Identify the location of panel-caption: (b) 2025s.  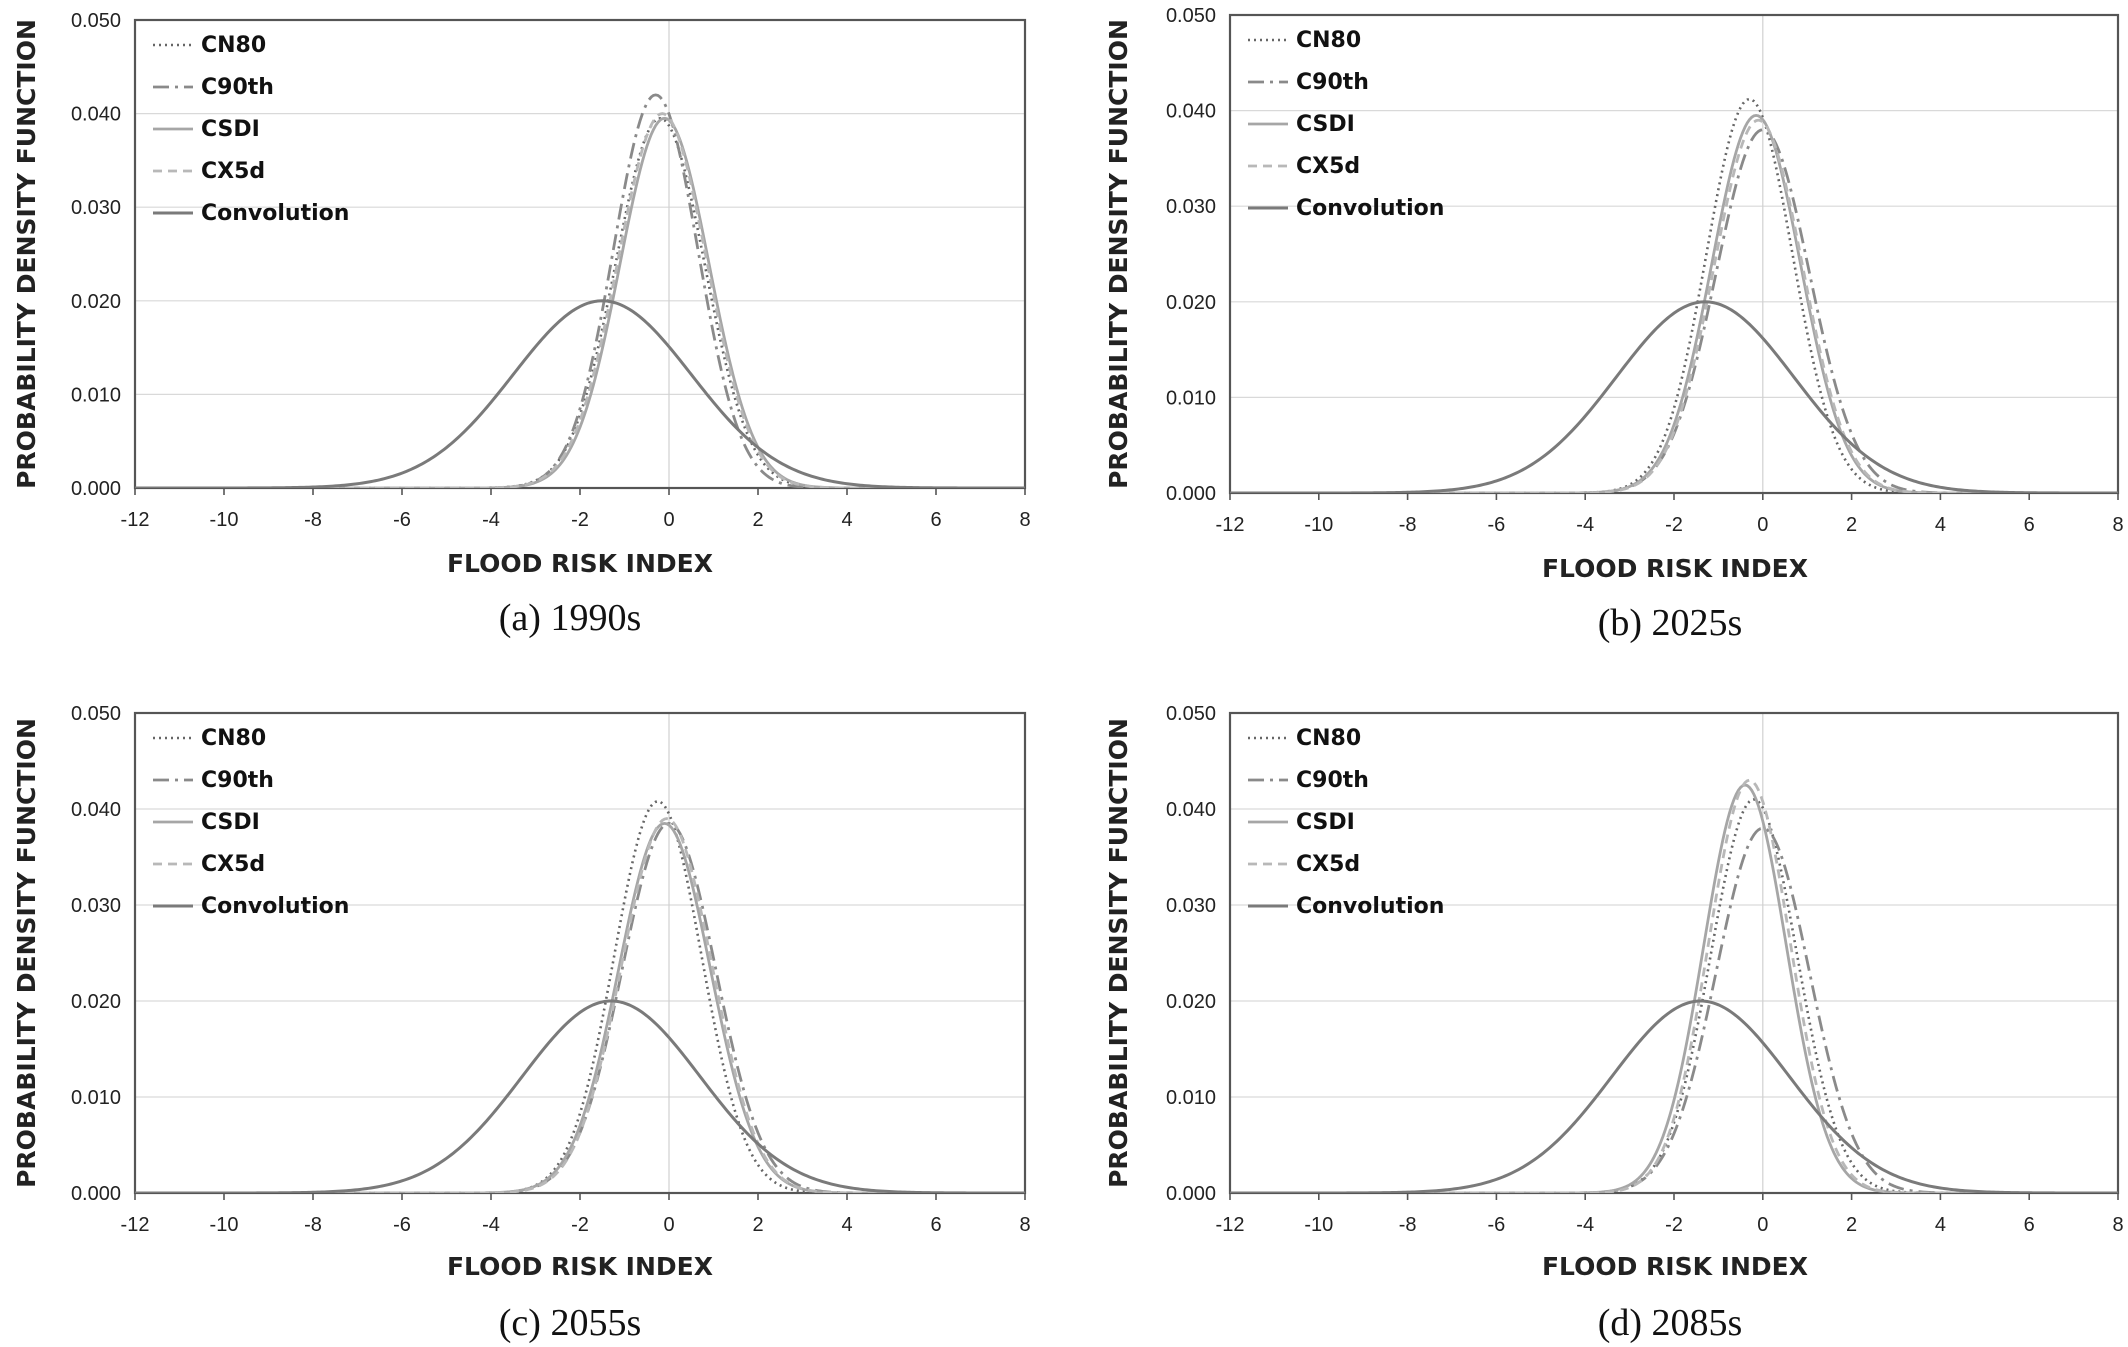
(1670, 623).